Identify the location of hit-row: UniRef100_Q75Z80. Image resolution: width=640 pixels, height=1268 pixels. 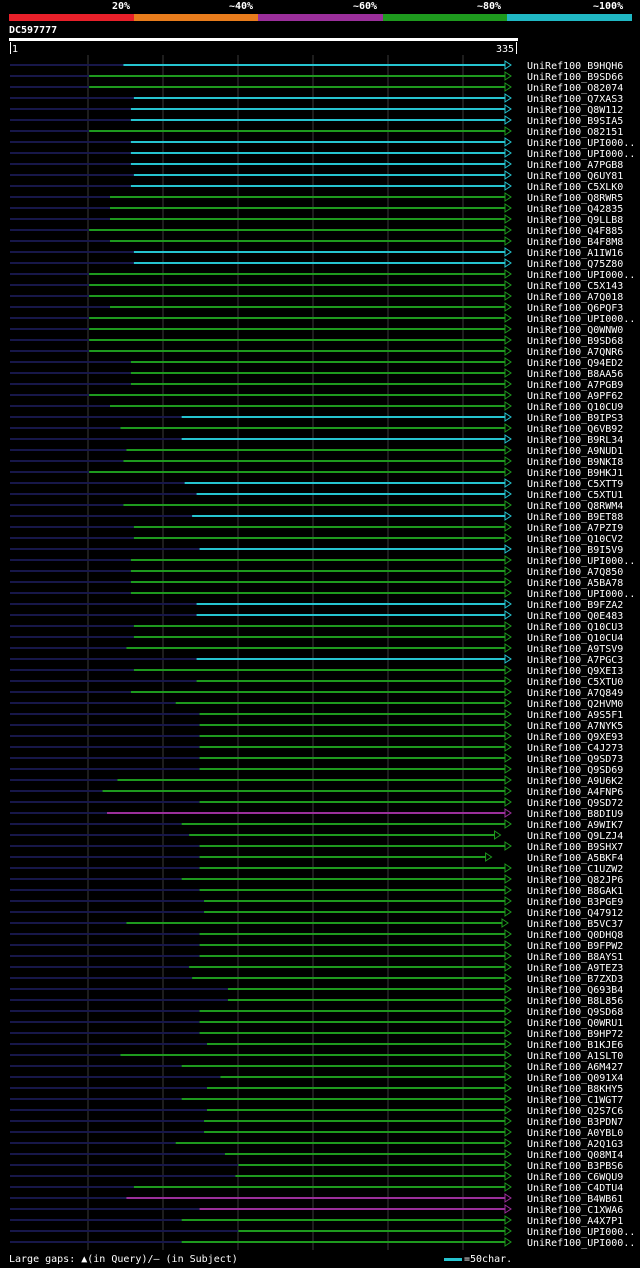
(316, 264).